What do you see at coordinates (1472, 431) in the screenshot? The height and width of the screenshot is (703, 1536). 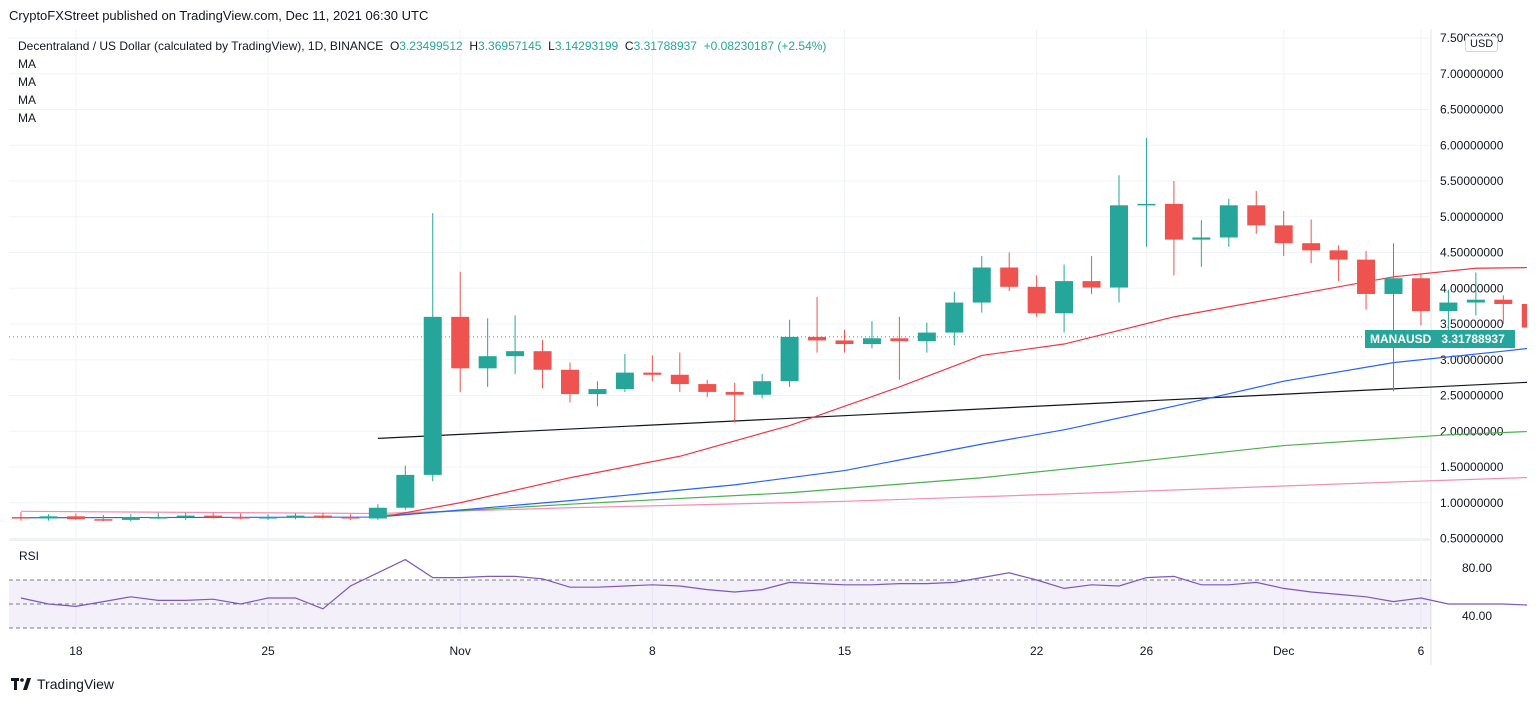 I see `price-tick-label: 2.00000000` at bounding box center [1472, 431].